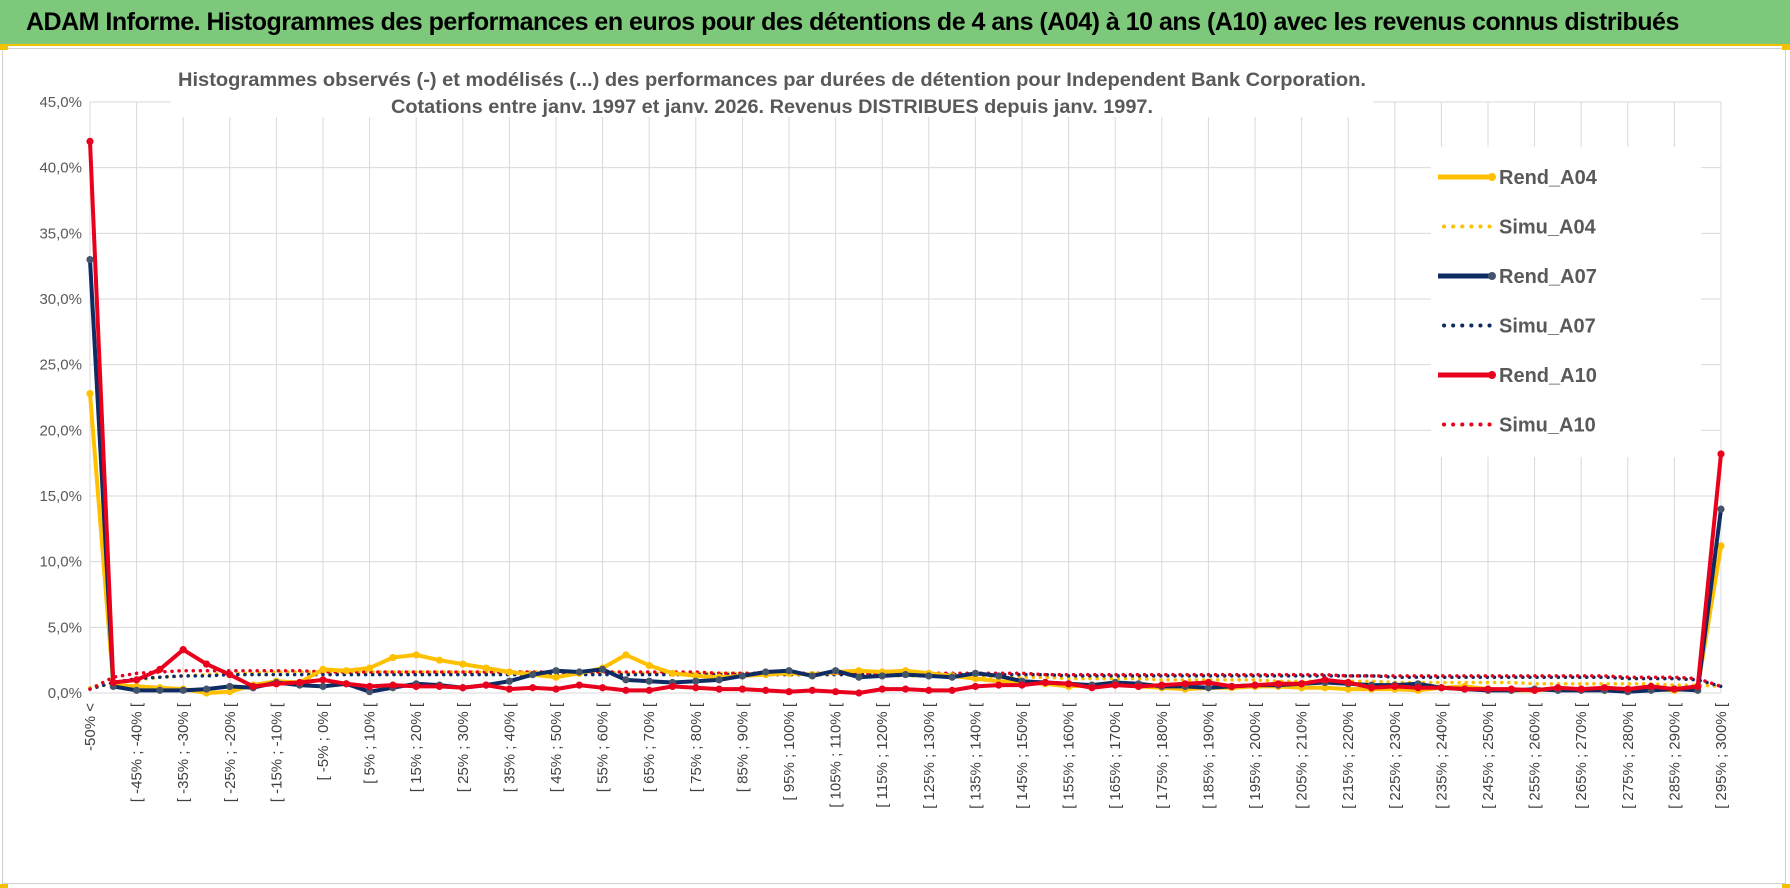  I want to click on x-tick-label: [ -25% ; -20% [, so click(230, 752).